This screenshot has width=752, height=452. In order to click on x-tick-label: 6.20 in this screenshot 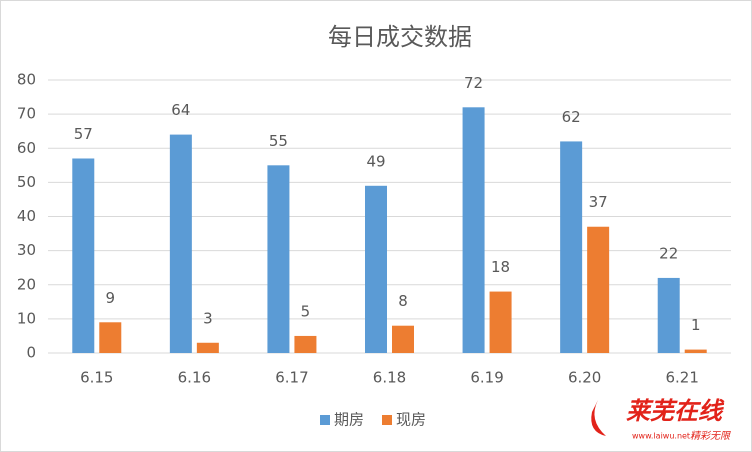, I will do `click(584, 378)`.